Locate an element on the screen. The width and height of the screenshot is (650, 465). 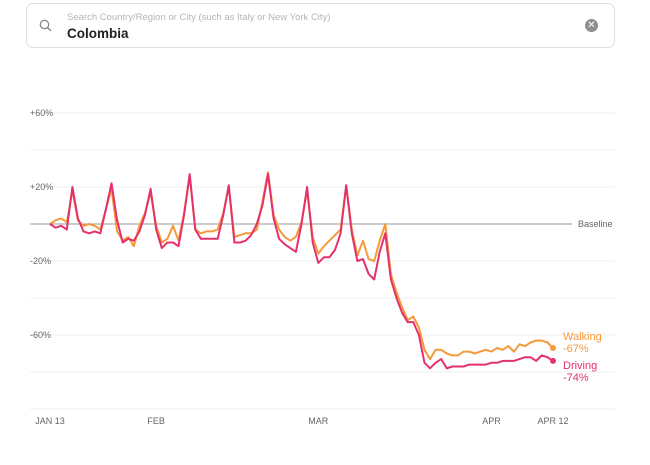
y-tick-label: -20% is located at coordinates (40, 261).